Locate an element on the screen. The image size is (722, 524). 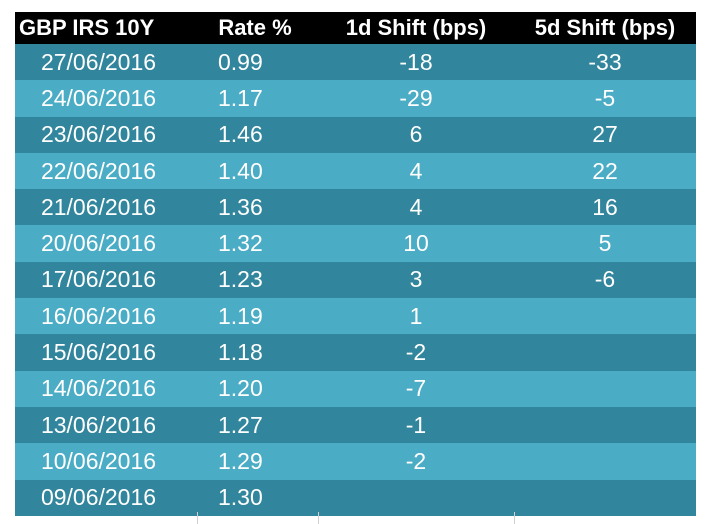
rate-cell: 1.30 is located at coordinates (255, 497).